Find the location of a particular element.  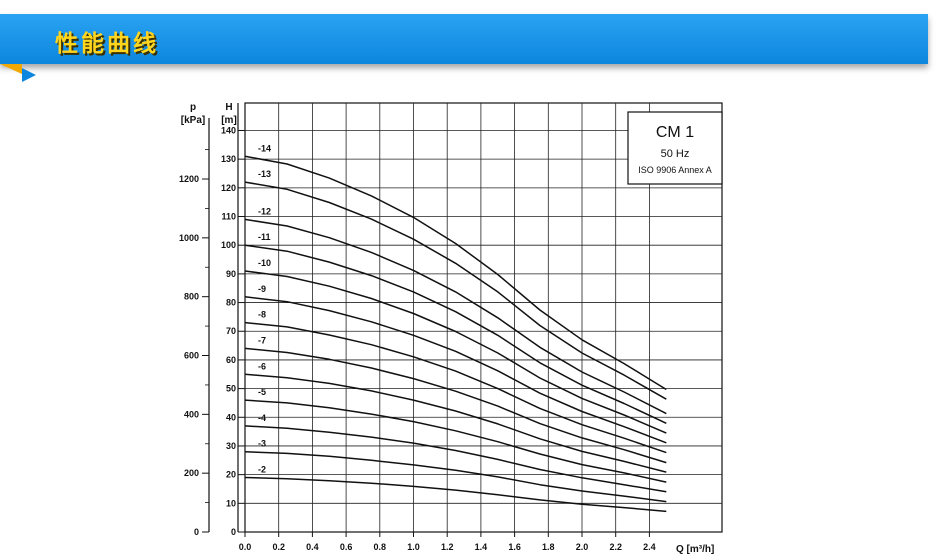

y-axis-pressure: 0 200 400 600 800 1000 1200 is located at coordinates (194, 327).